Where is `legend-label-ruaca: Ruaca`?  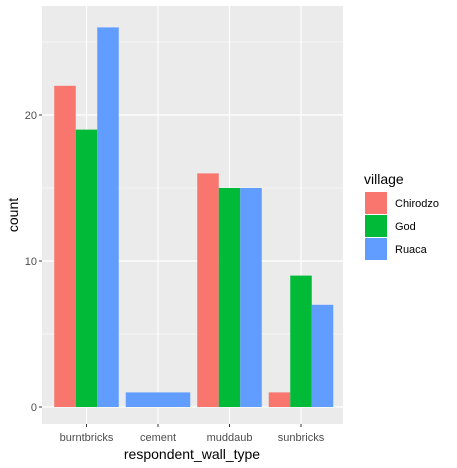
legend-label-ruaca: Ruaca is located at coordinates (411, 250).